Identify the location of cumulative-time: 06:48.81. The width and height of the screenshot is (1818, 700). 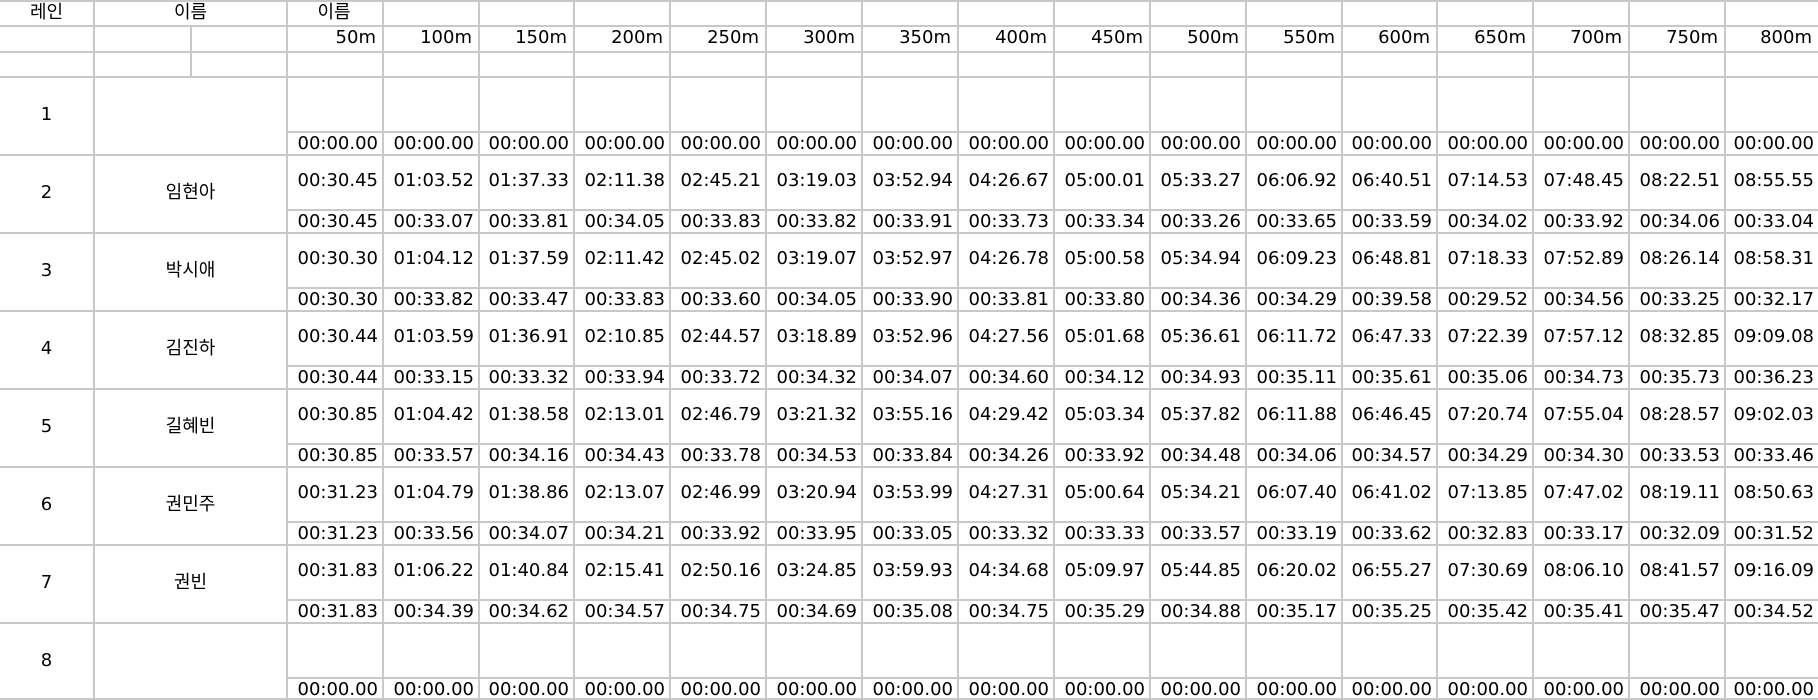
(1392, 258).